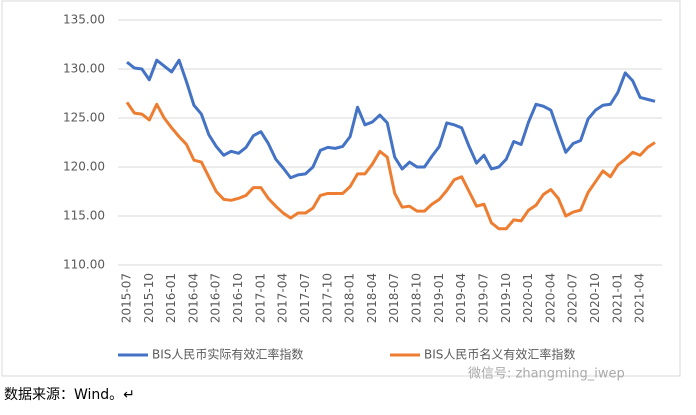  I want to click on y-tick-label: 110.00, so click(84, 265).